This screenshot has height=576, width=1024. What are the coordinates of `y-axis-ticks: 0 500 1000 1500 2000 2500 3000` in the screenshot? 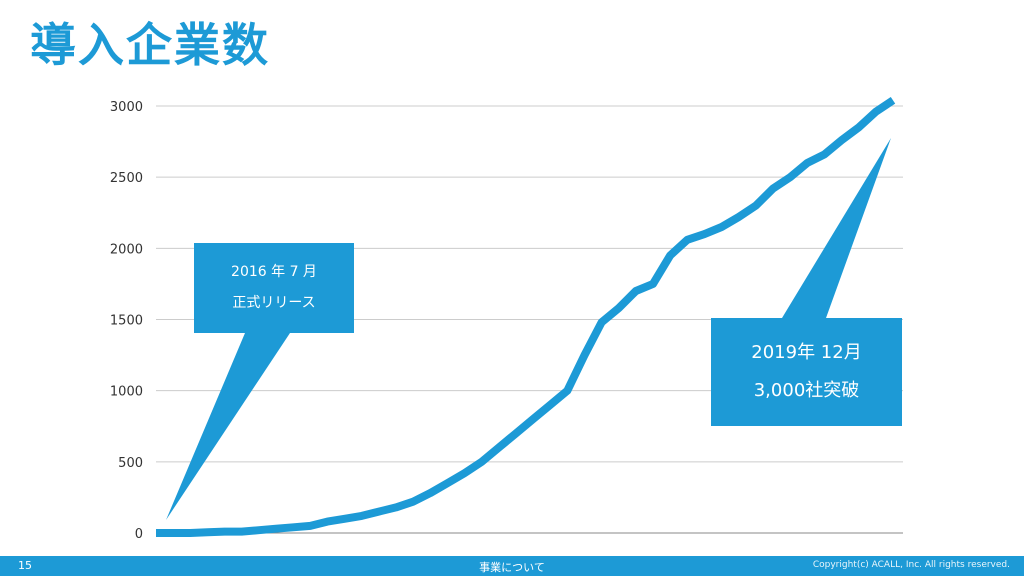 It's located at (126, 321).